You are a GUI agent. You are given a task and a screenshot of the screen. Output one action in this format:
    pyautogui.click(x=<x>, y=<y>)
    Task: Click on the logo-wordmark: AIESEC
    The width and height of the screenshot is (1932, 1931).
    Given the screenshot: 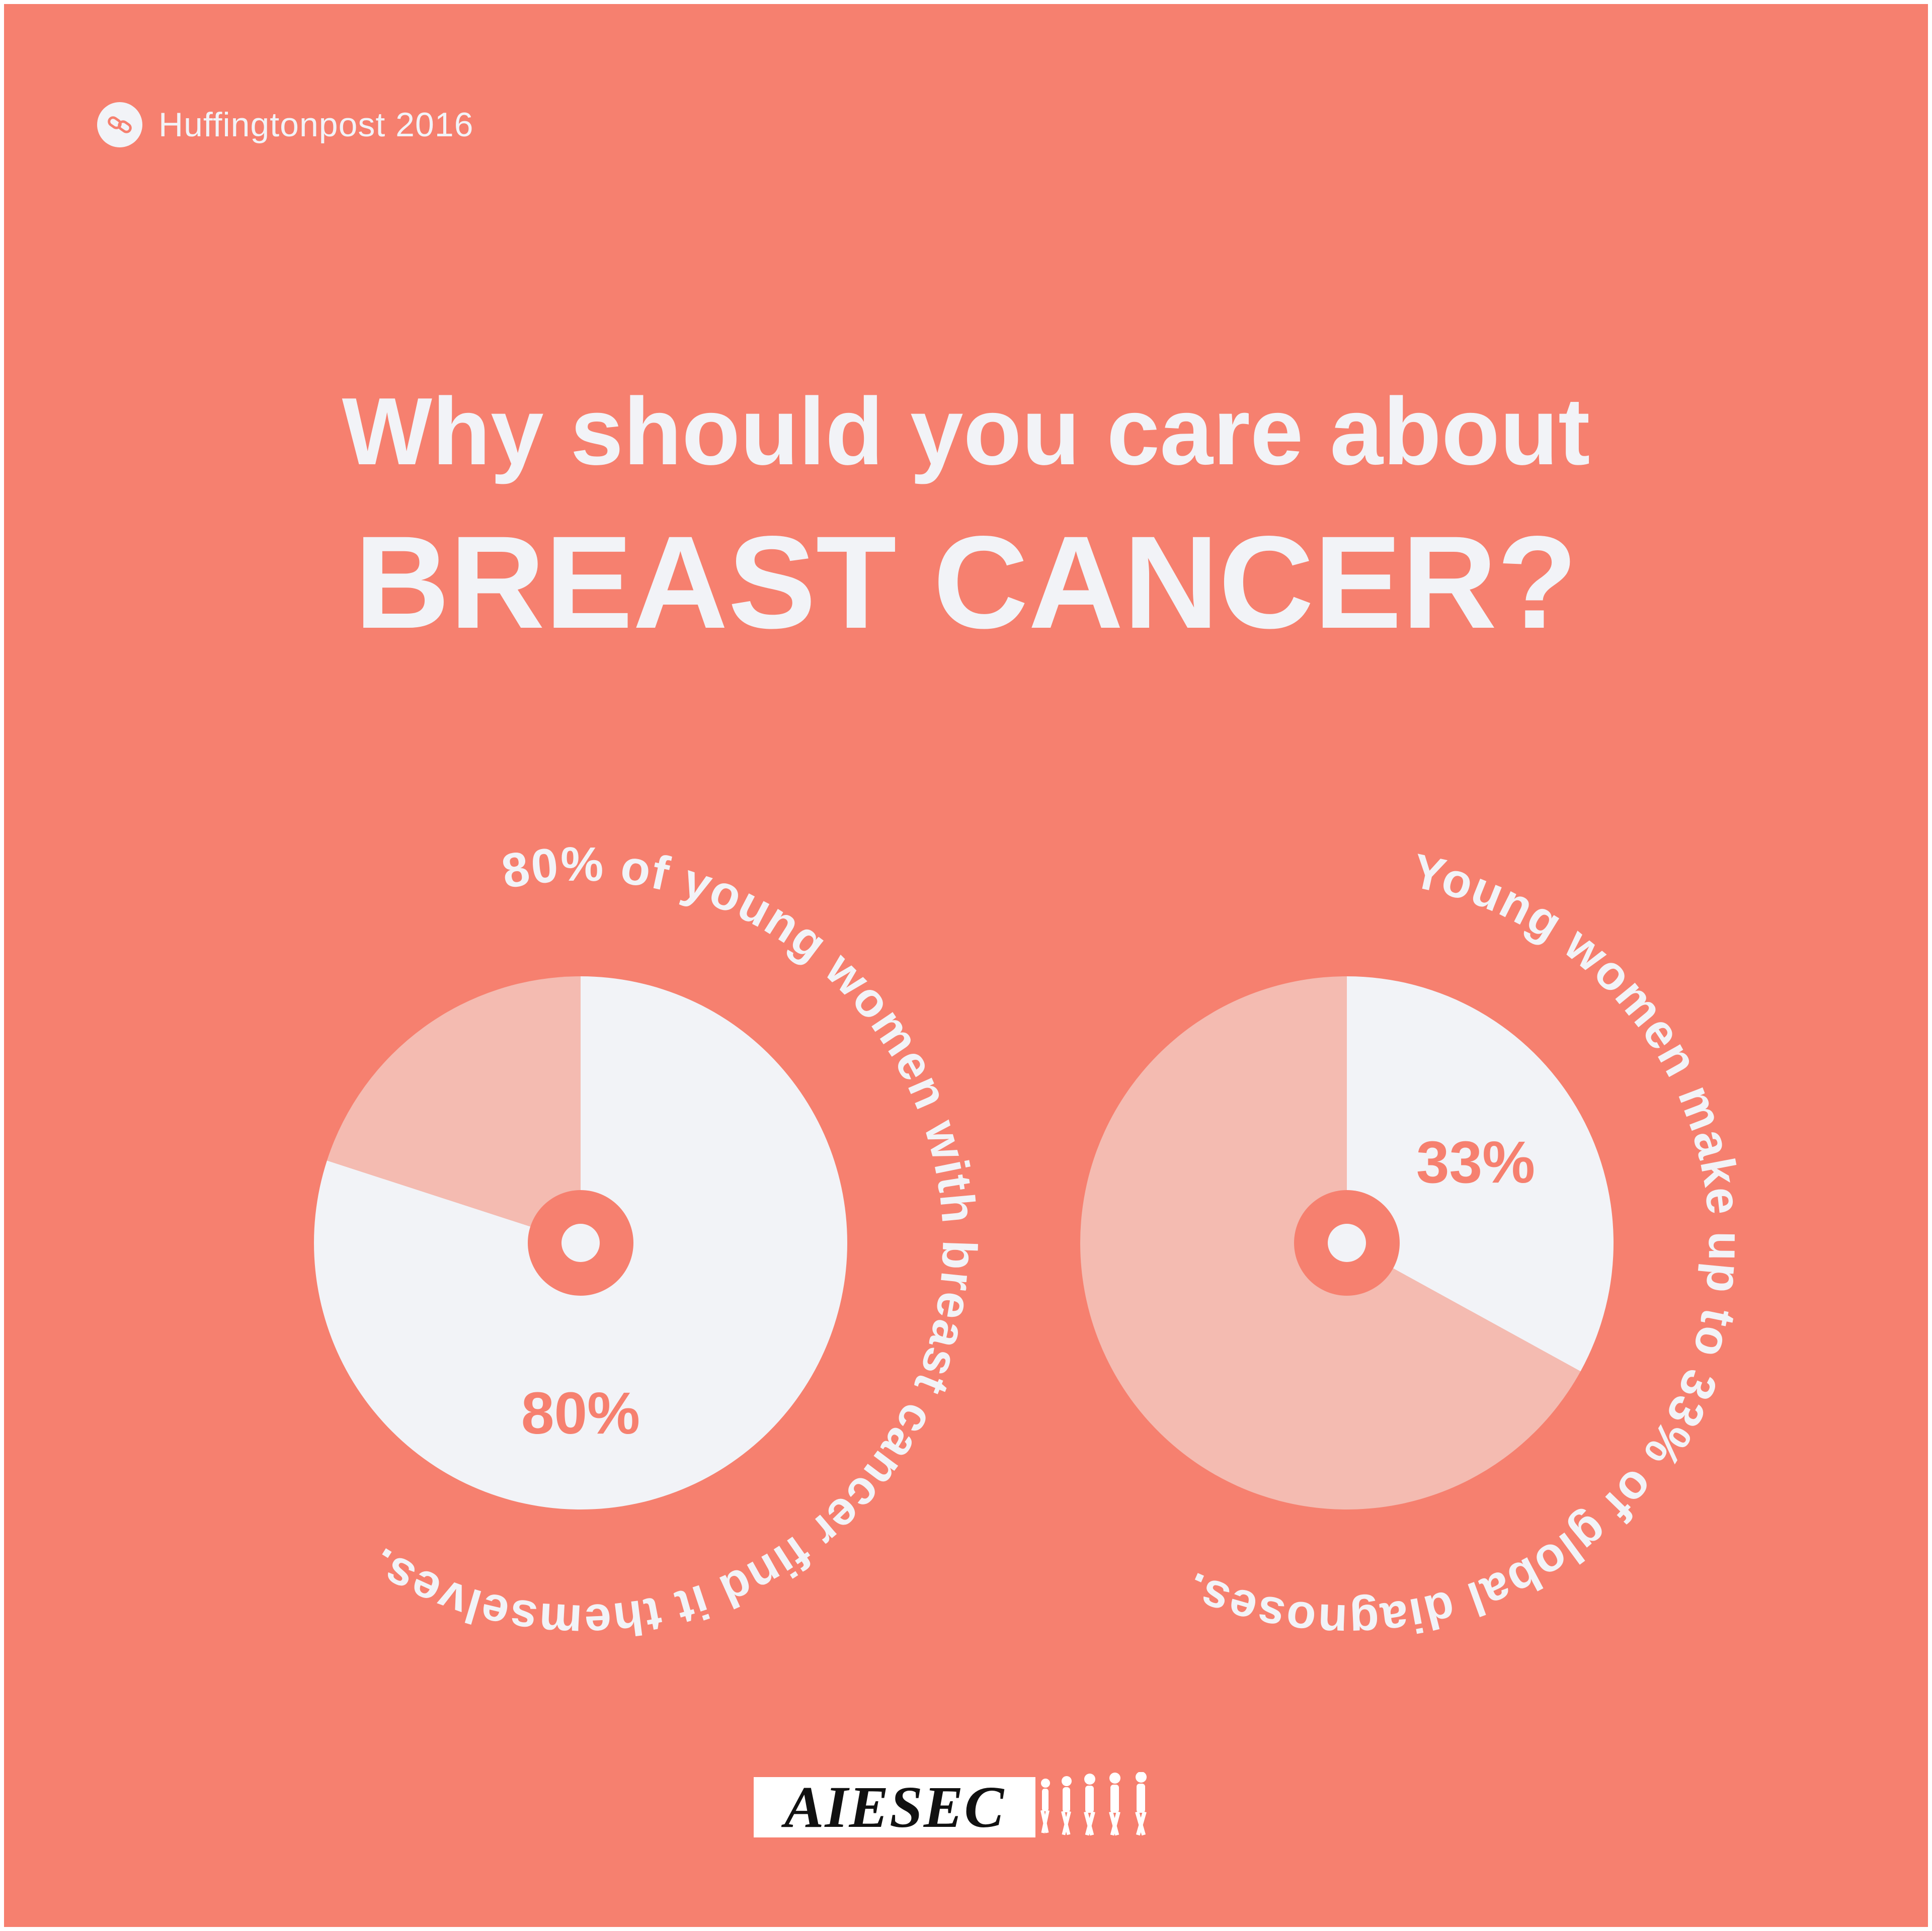 What is the action you would take?
    pyautogui.click(x=895, y=1807)
    